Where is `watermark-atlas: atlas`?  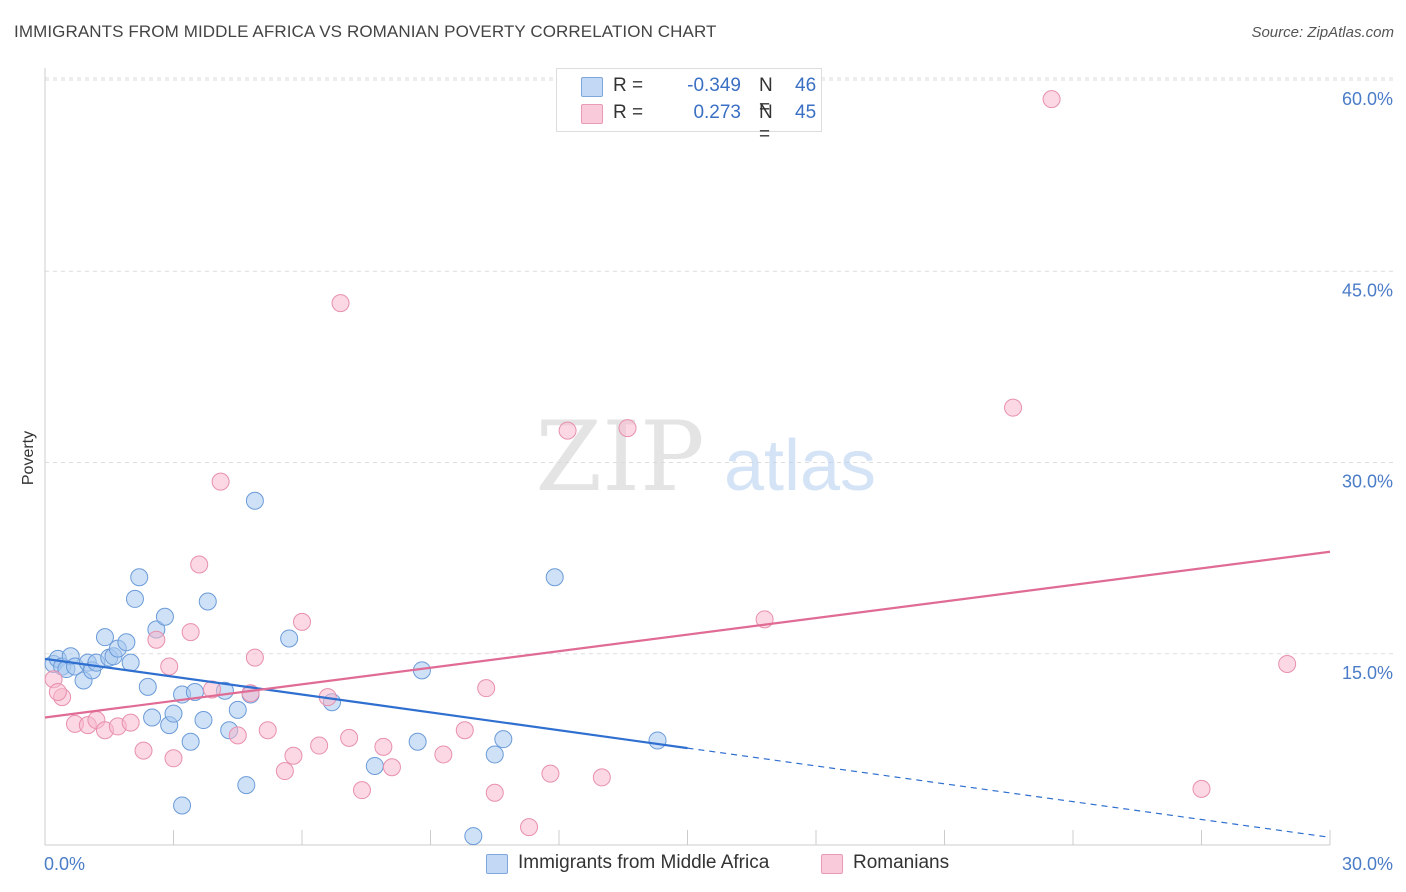 watermark-atlas: atlas is located at coordinates (800, 466).